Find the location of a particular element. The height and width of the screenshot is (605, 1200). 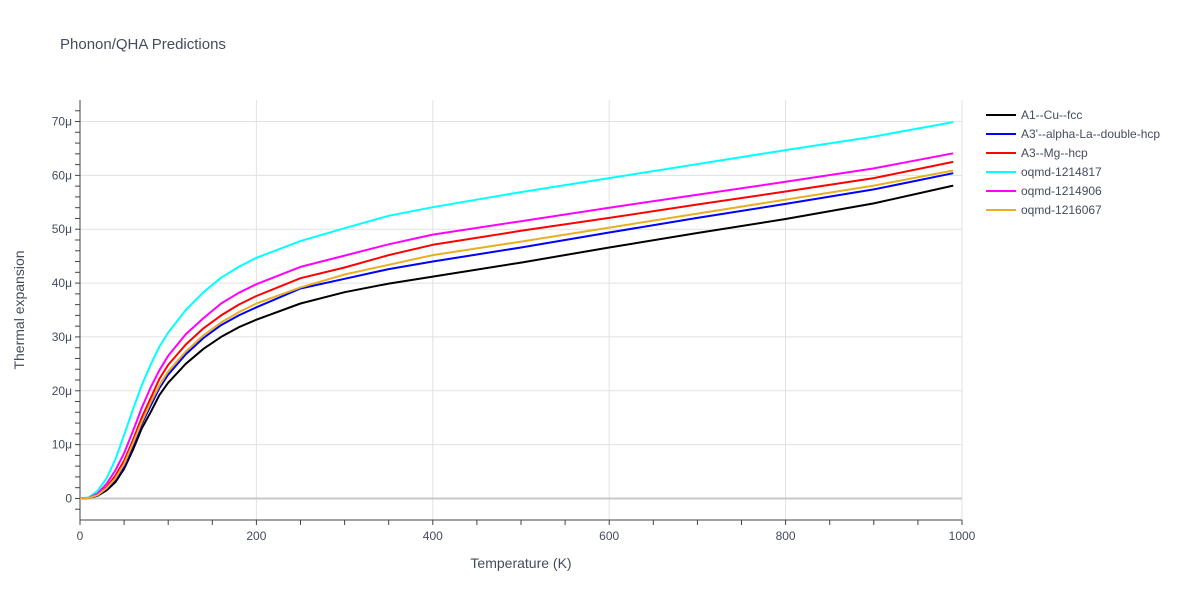

legend-label: oqmd-1214817 is located at coordinates (1061, 172).